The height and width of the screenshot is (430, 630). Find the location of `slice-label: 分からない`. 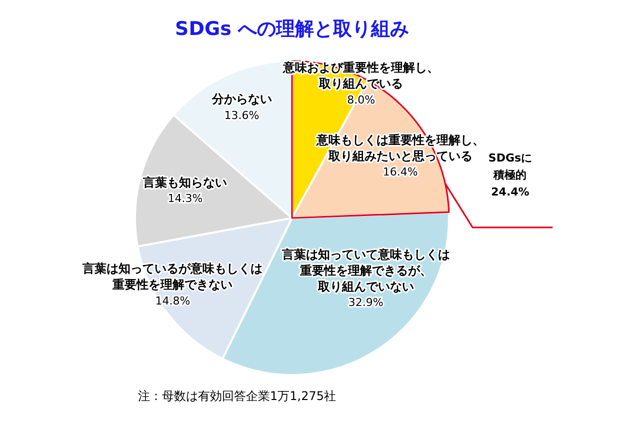

slice-label: 分からない is located at coordinates (241, 99).